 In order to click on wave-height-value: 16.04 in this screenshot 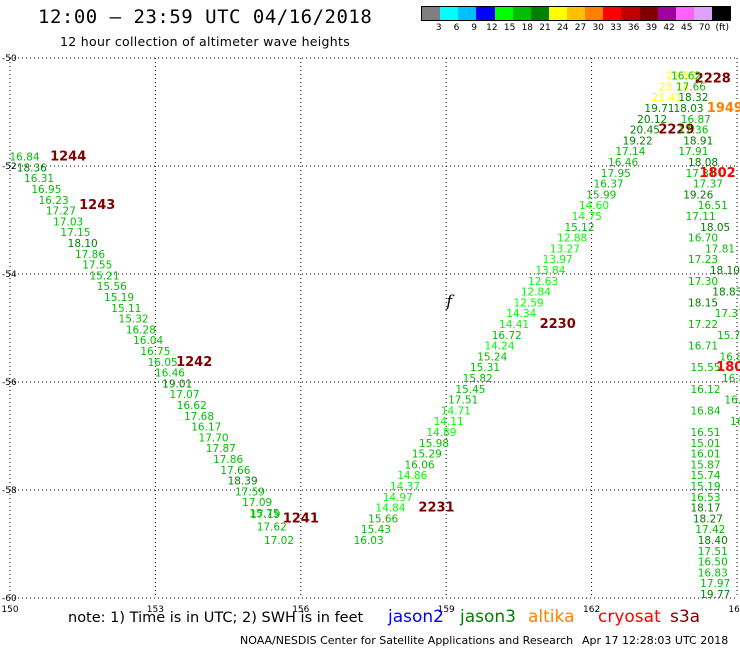, I will do `click(148, 341)`.